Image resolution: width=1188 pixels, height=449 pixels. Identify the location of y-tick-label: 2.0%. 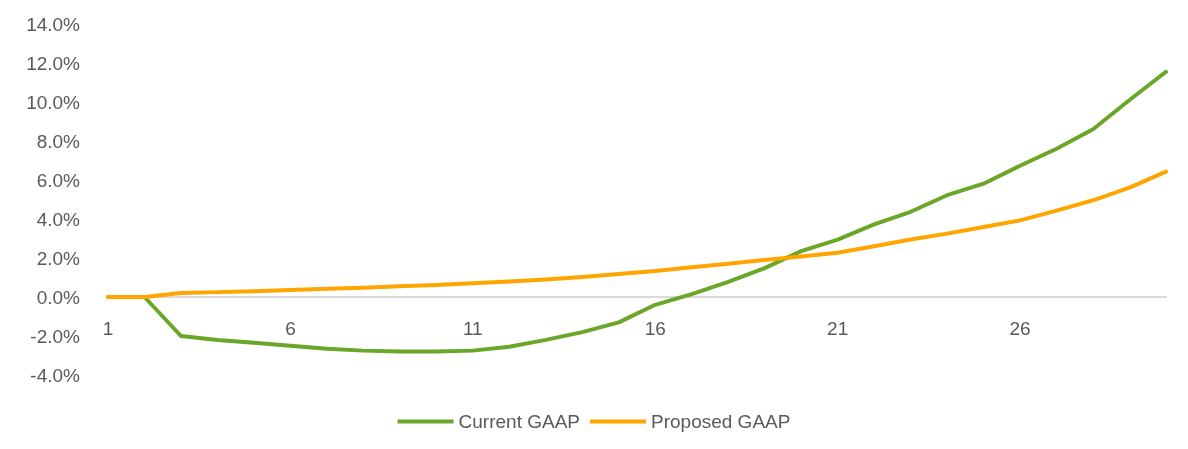
(58, 258).